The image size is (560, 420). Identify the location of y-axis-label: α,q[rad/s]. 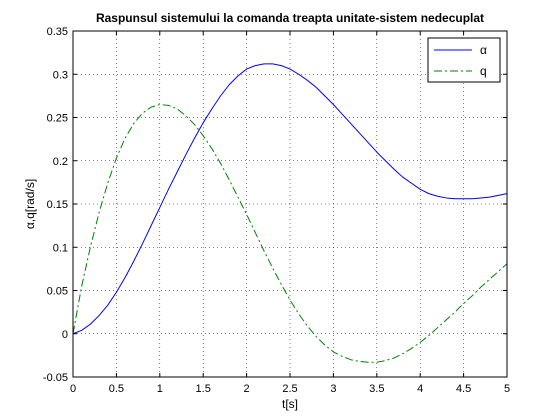
(30, 204).